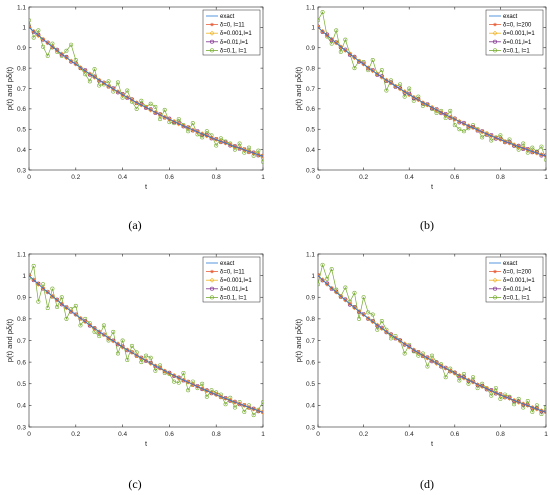  Describe the element at coordinates (510, 17) in the screenshot. I see `legend-label-1: exact` at that location.